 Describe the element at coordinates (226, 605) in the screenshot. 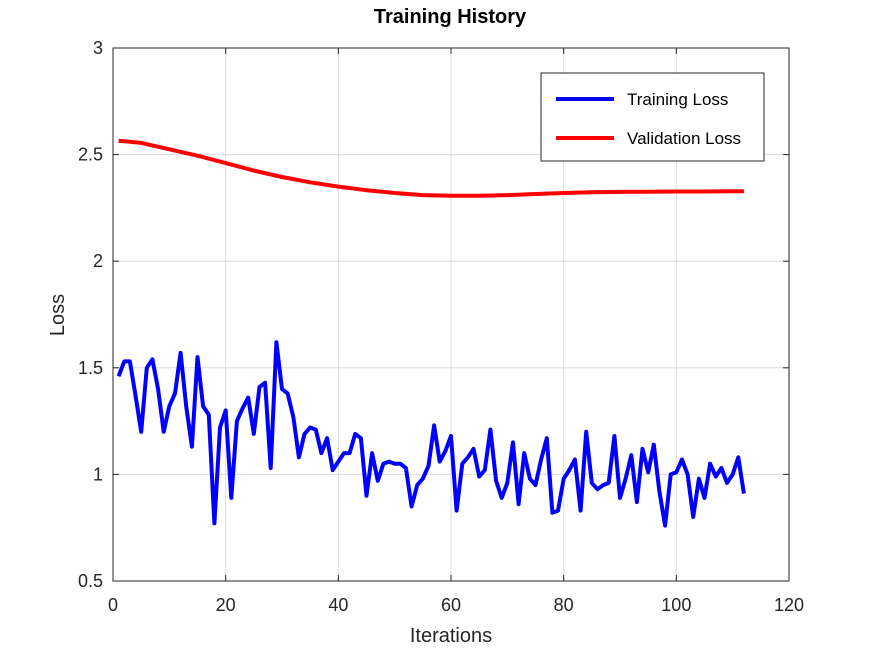

I see `x-tick-label: 20` at that location.